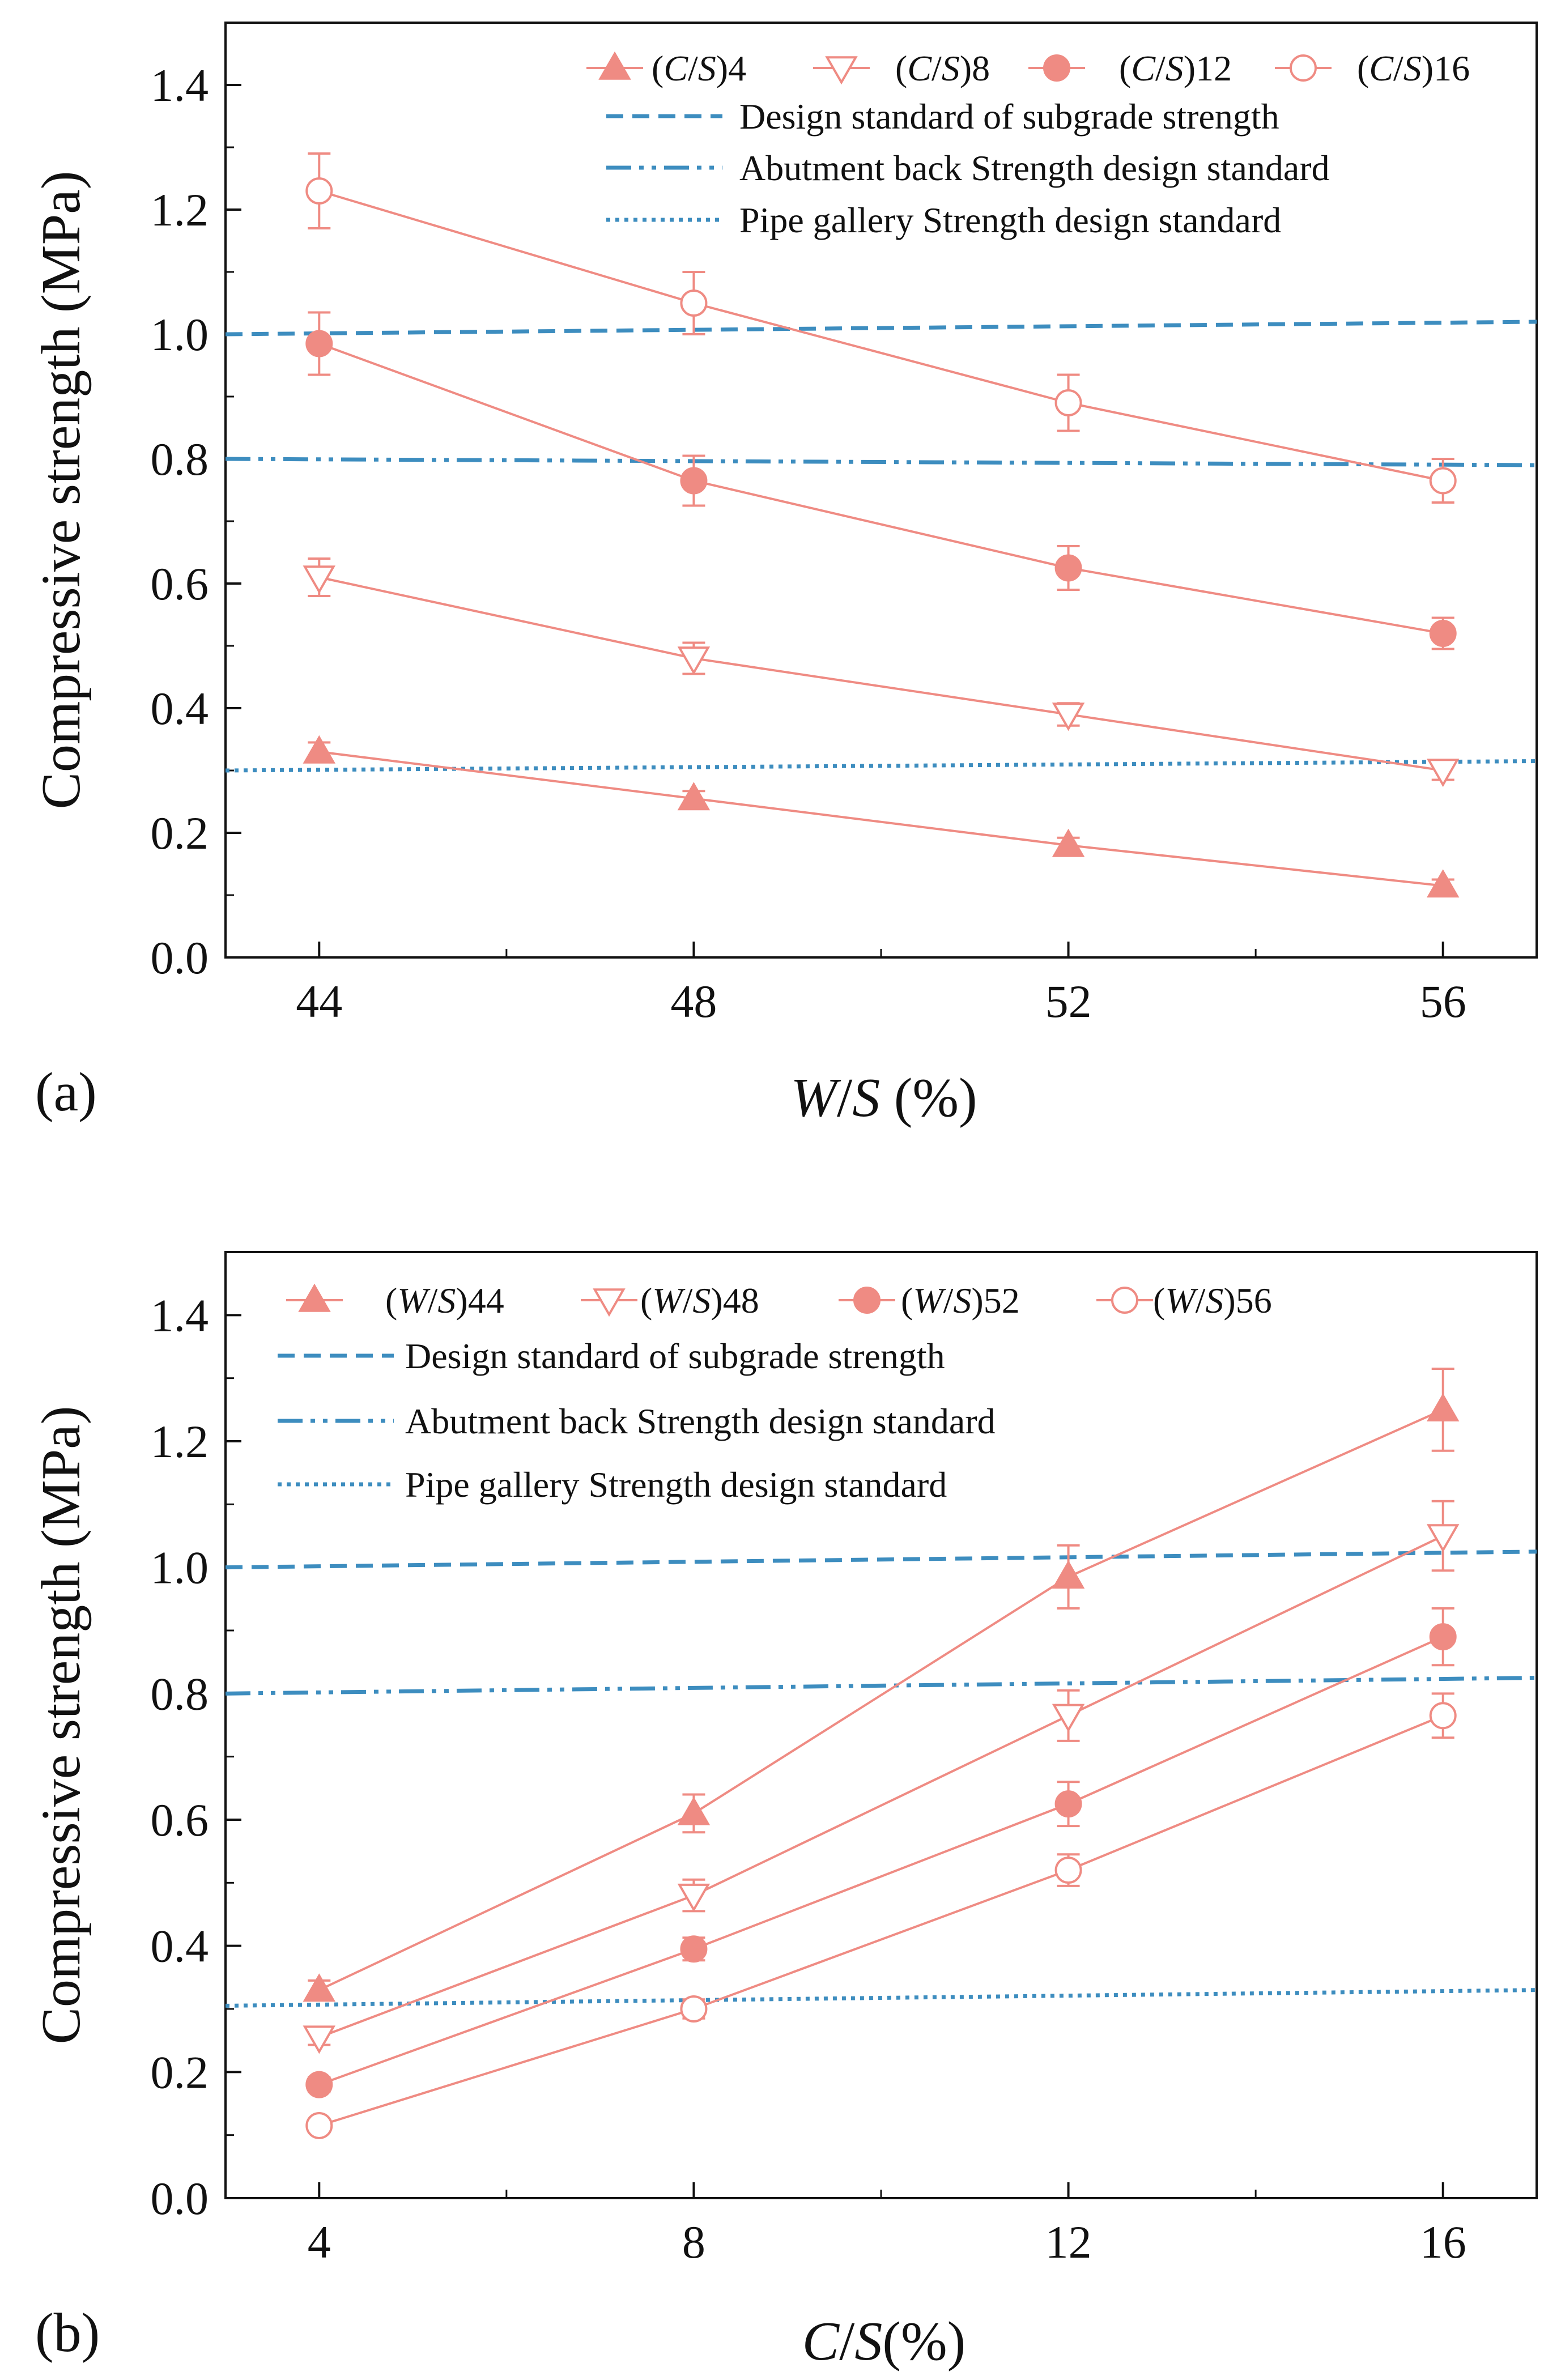 The image size is (1561, 2380). Describe the element at coordinates (1175, 68) in the screenshot. I see `legend-label: (C/S)12` at that location.